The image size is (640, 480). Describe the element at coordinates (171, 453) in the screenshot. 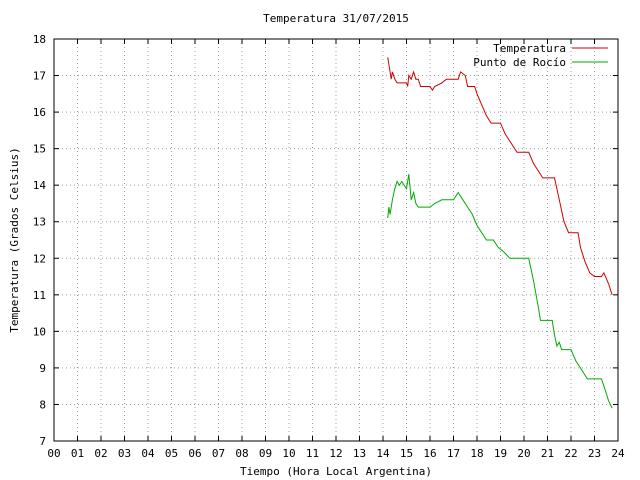

I see `x-tick-label: 05` at that location.